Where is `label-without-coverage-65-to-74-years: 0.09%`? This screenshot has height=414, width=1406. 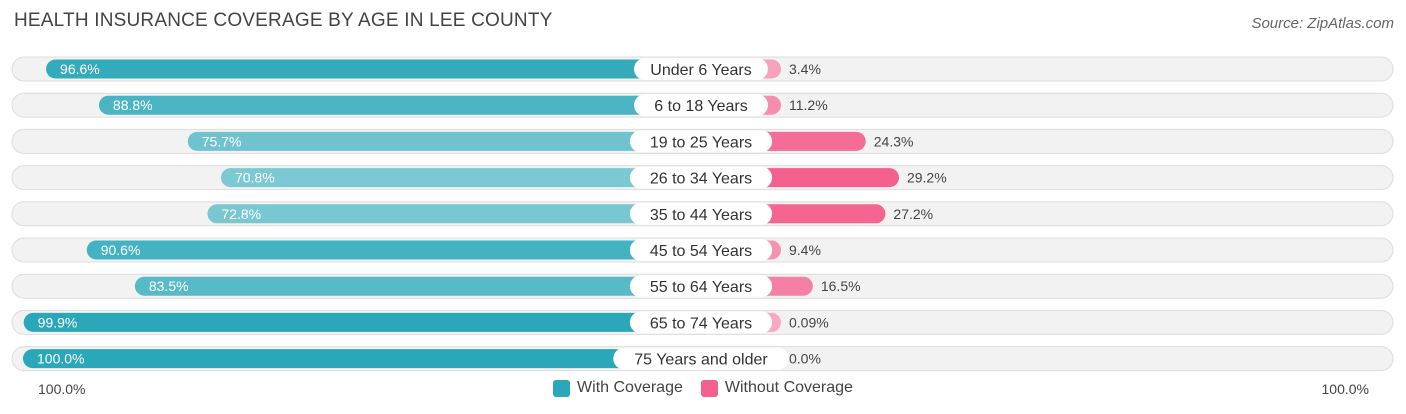
label-without-coverage-65-to-74-years: 0.09% is located at coordinates (809, 322).